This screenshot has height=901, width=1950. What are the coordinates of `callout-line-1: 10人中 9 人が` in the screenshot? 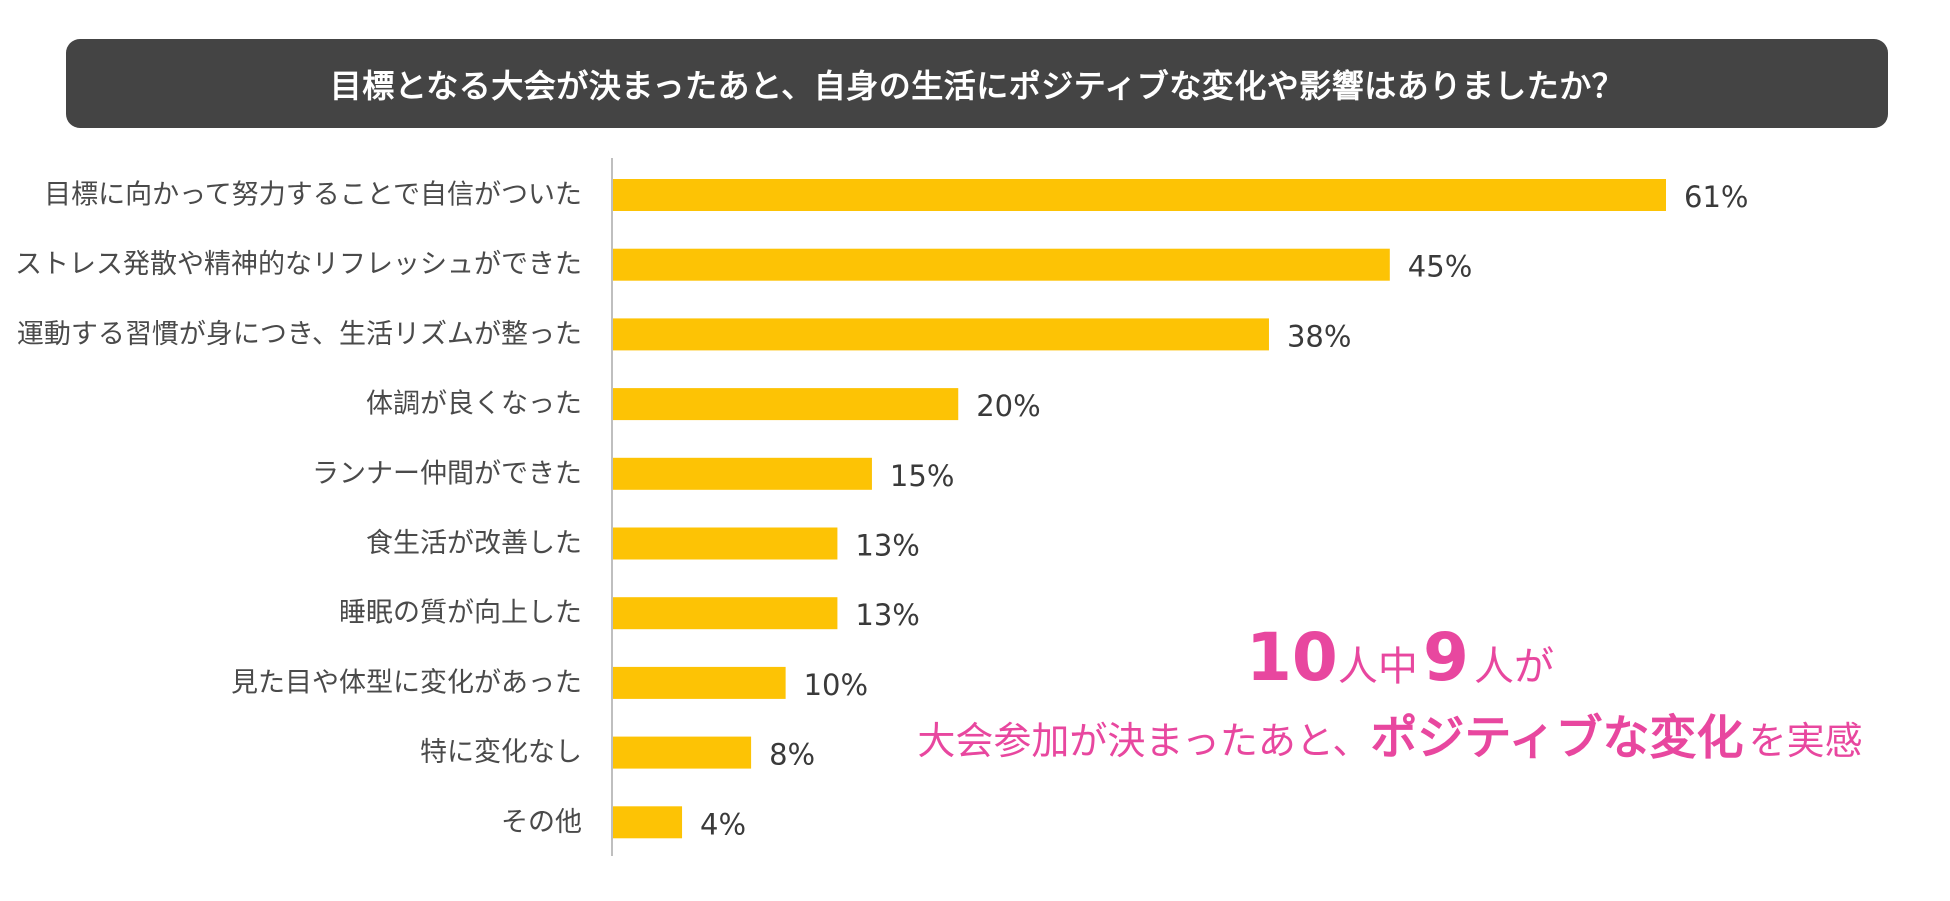 It's located at (1400, 658).